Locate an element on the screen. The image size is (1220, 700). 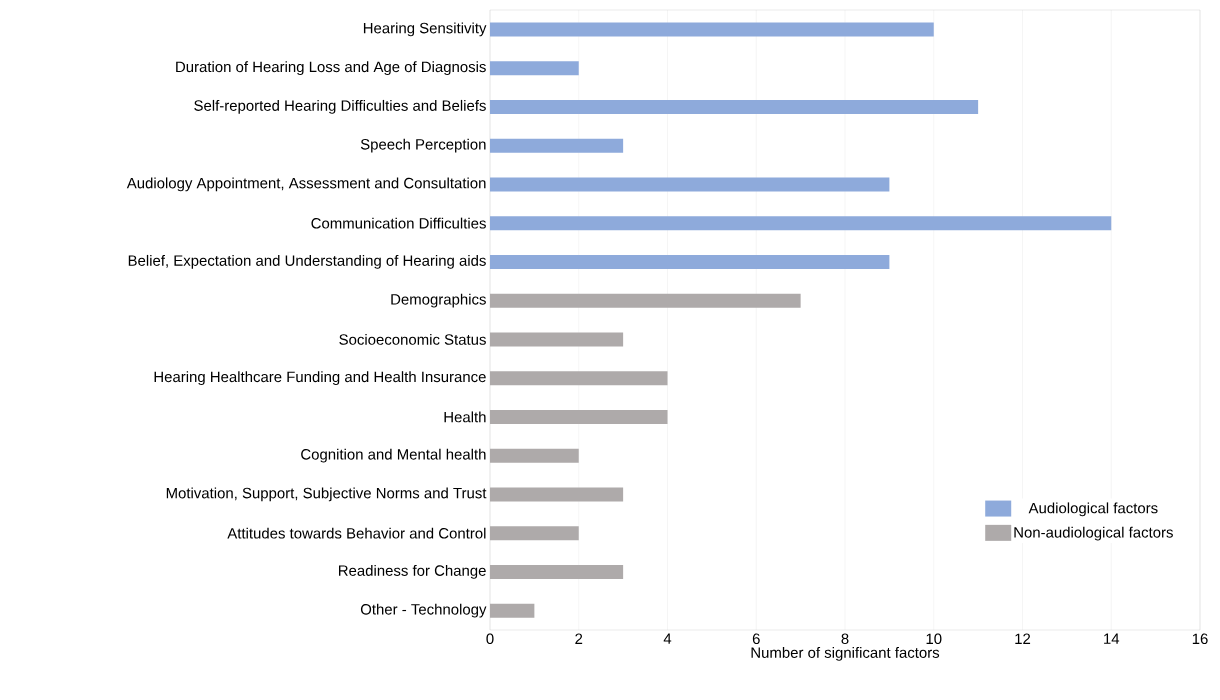
y-tick-label: Communication Difficulties is located at coordinates (398, 223).